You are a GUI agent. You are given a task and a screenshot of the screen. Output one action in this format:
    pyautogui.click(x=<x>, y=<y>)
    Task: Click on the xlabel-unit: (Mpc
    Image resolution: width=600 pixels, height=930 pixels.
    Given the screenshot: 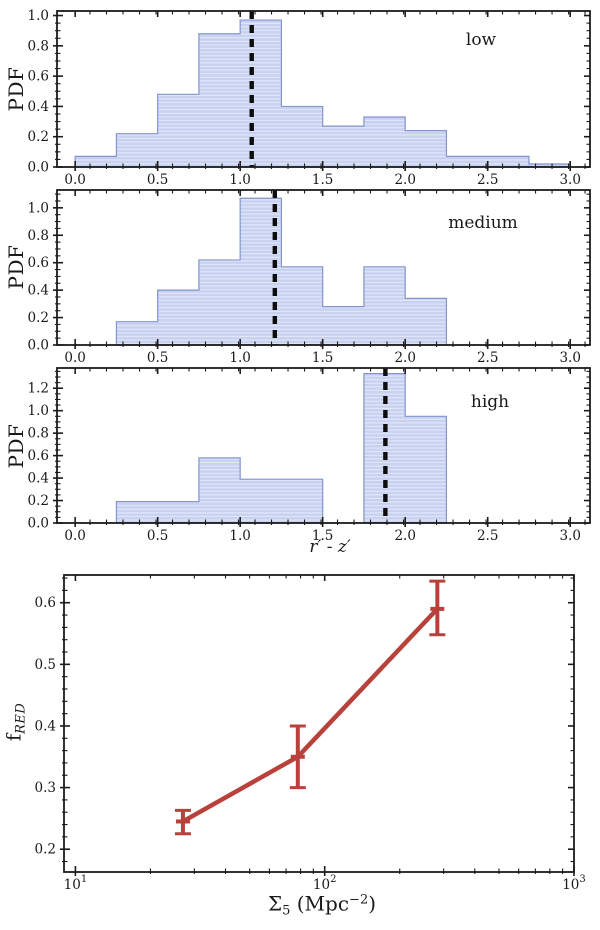 What is the action you would take?
    pyautogui.click(x=320, y=903)
    